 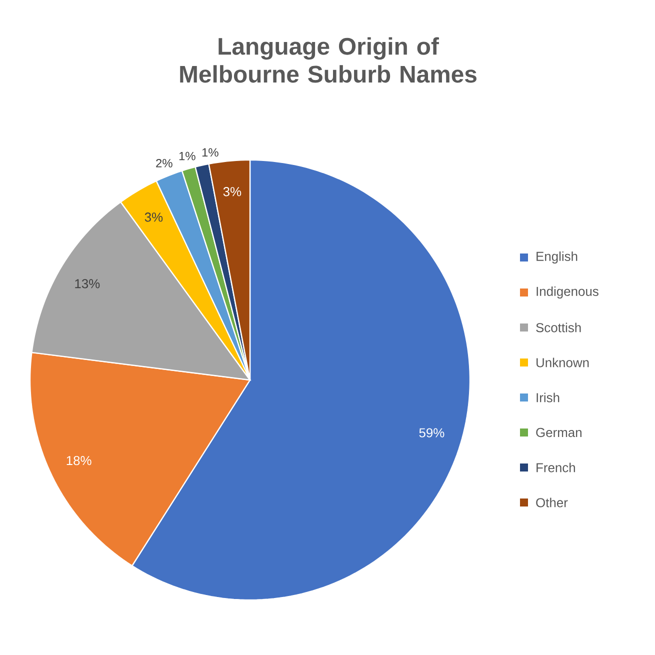 I want to click on legend-label: Irish, so click(x=548, y=397).